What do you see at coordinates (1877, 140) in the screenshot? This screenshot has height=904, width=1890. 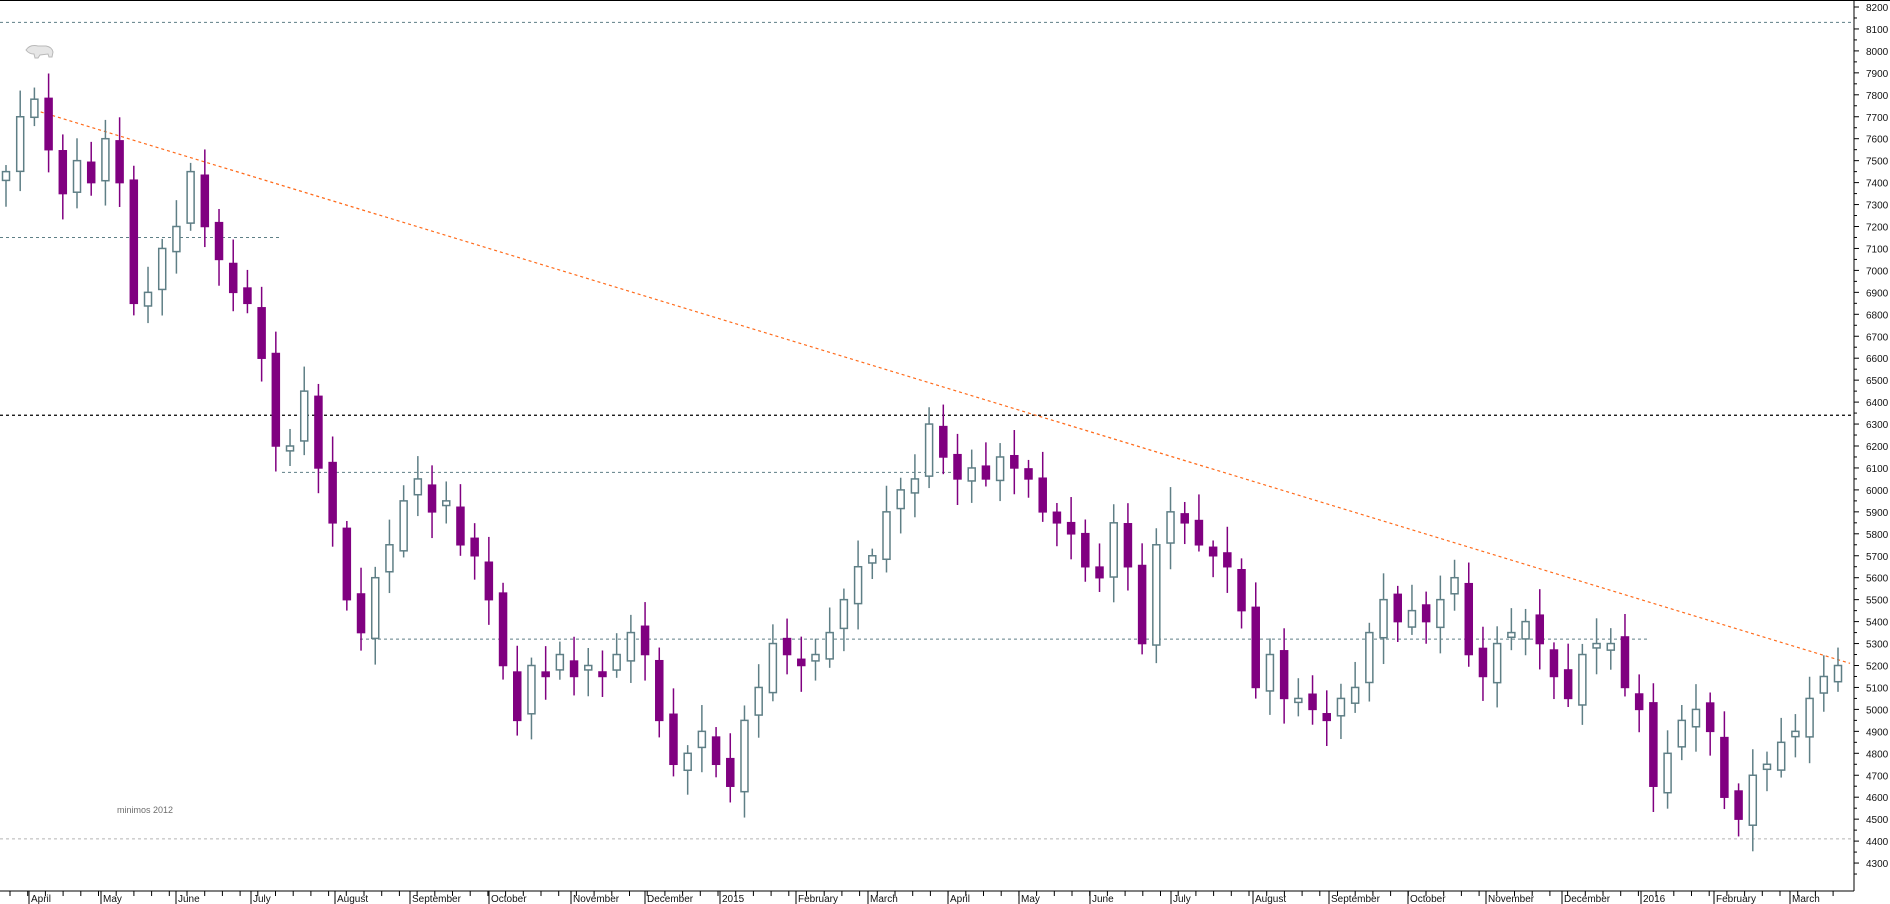 I see `y-tick-label: 7600` at bounding box center [1877, 140].